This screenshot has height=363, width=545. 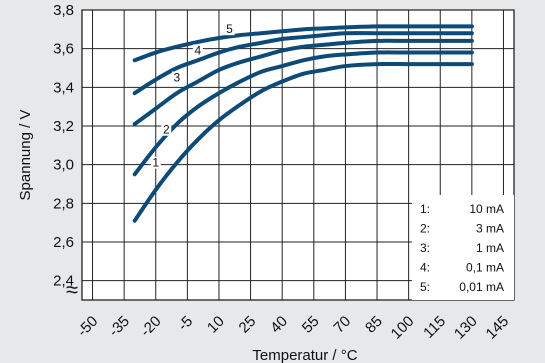 I want to click on x-tick-label: -5, so click(x=185, y=323).